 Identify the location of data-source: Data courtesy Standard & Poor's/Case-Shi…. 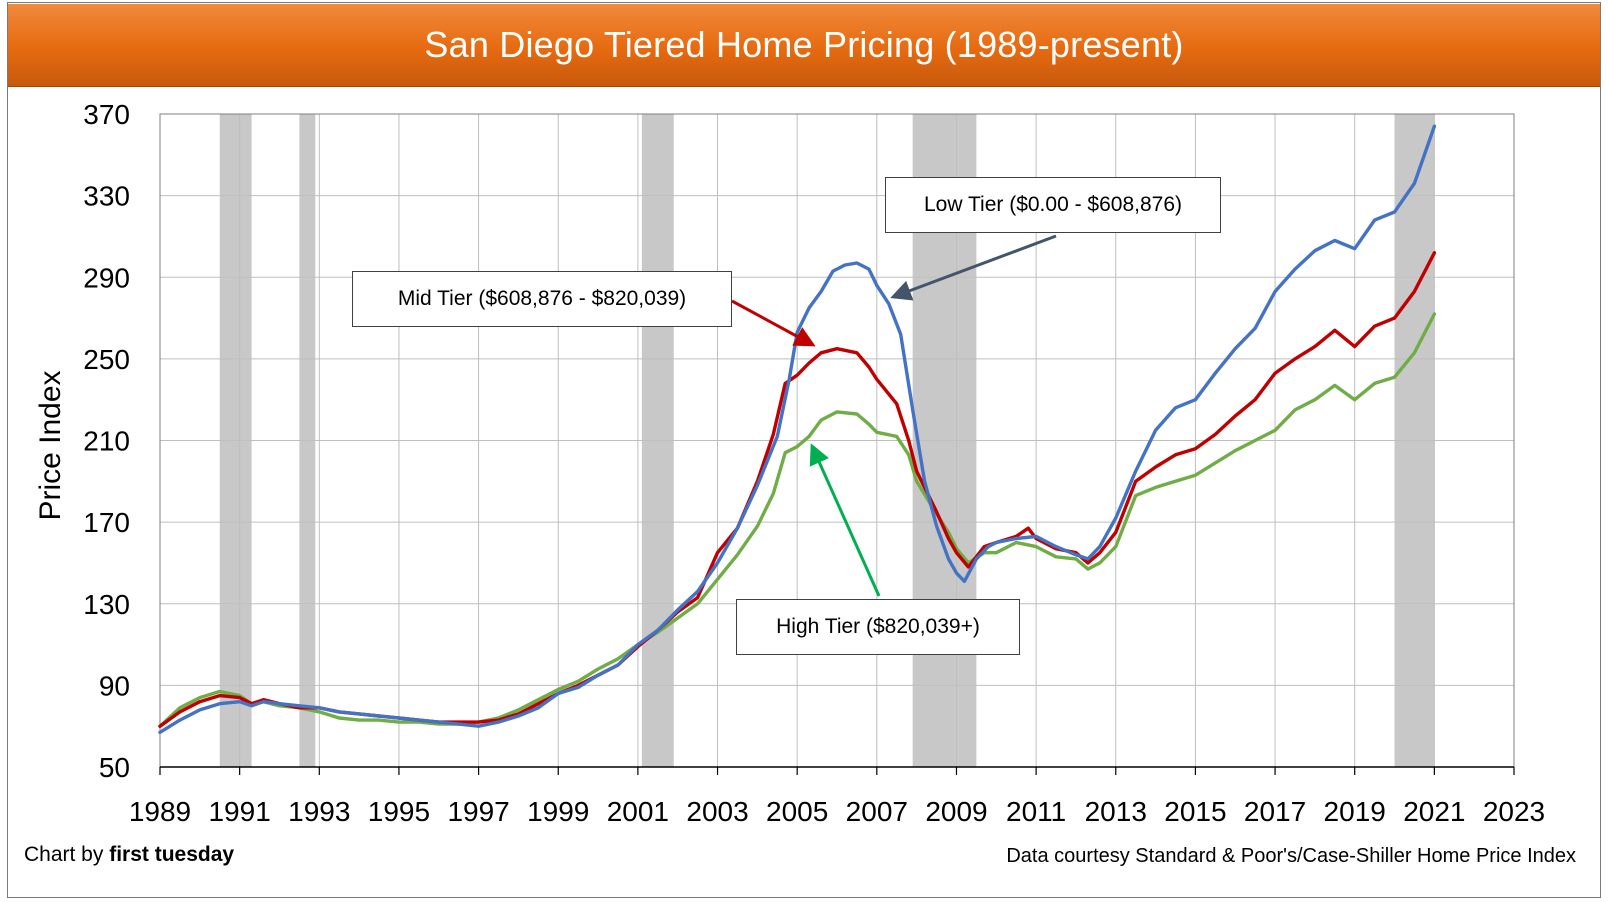
(1291, 856).